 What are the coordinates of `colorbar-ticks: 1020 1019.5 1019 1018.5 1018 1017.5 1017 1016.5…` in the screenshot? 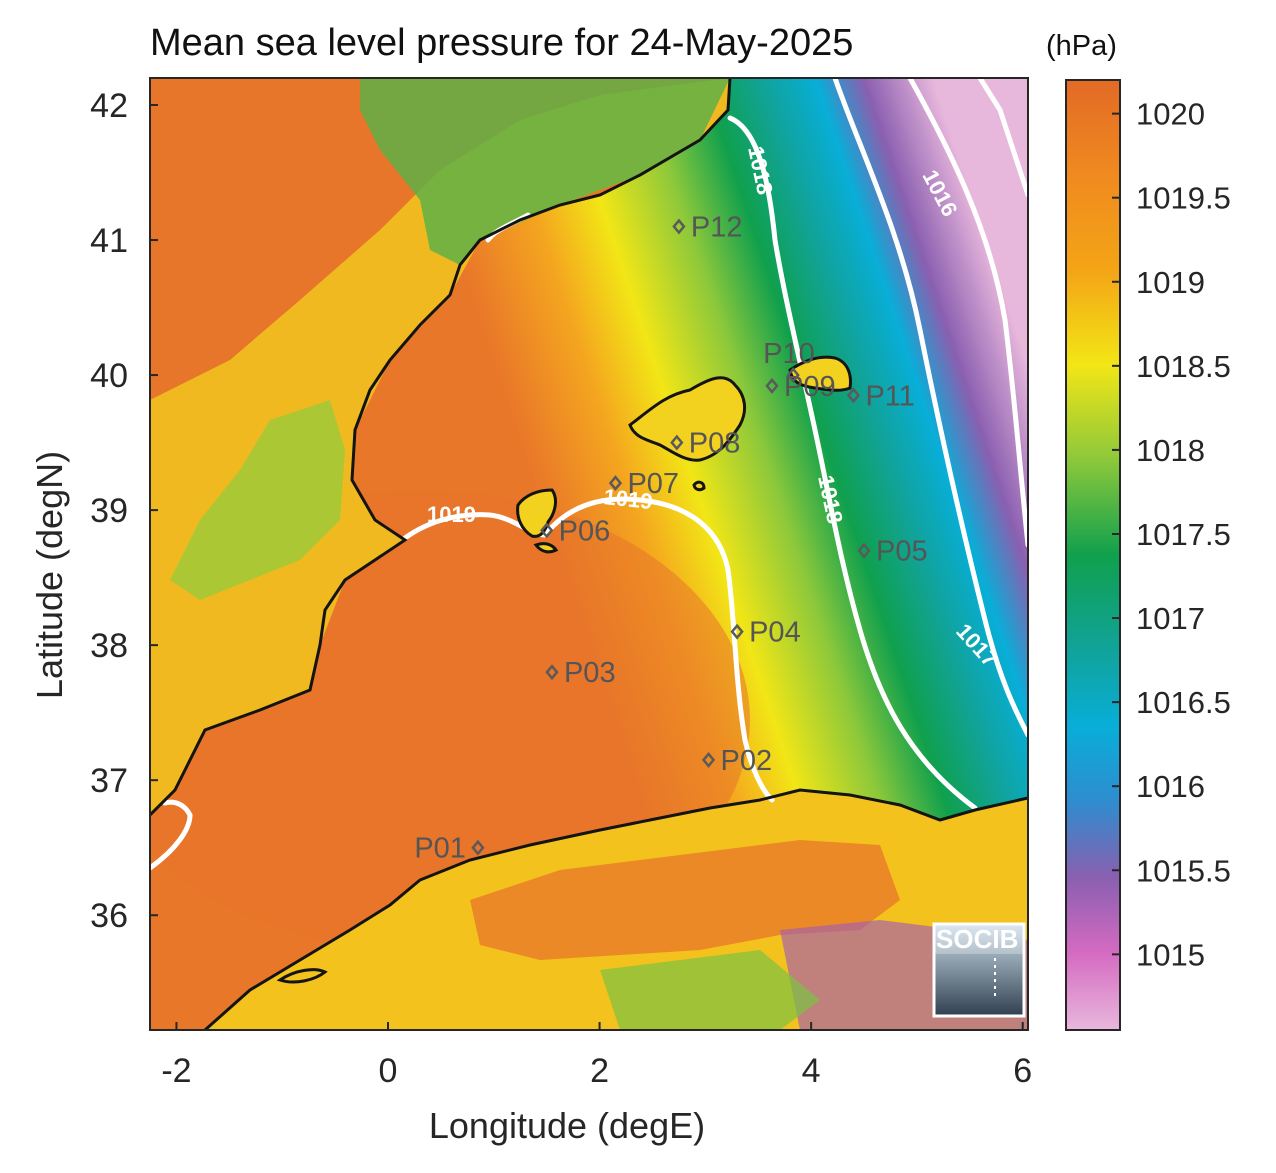 It's located at (1171, 534).